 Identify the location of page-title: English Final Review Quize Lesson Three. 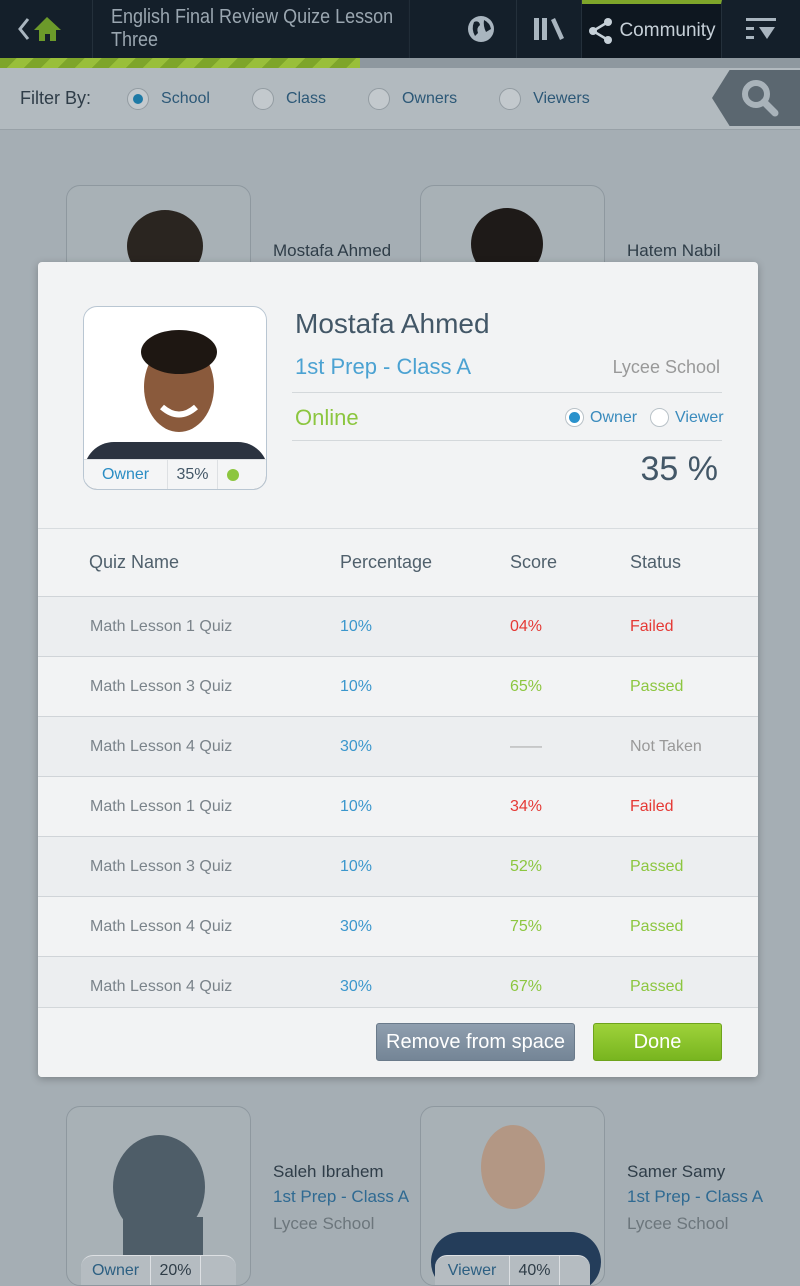
(251, 29).